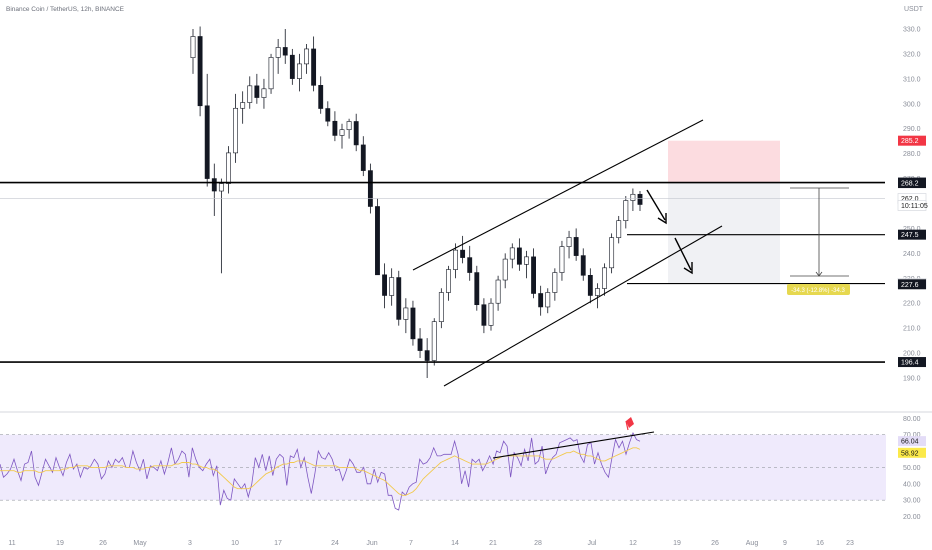  I want to click on rsi-value-label: 66.04, so click(910, 442).